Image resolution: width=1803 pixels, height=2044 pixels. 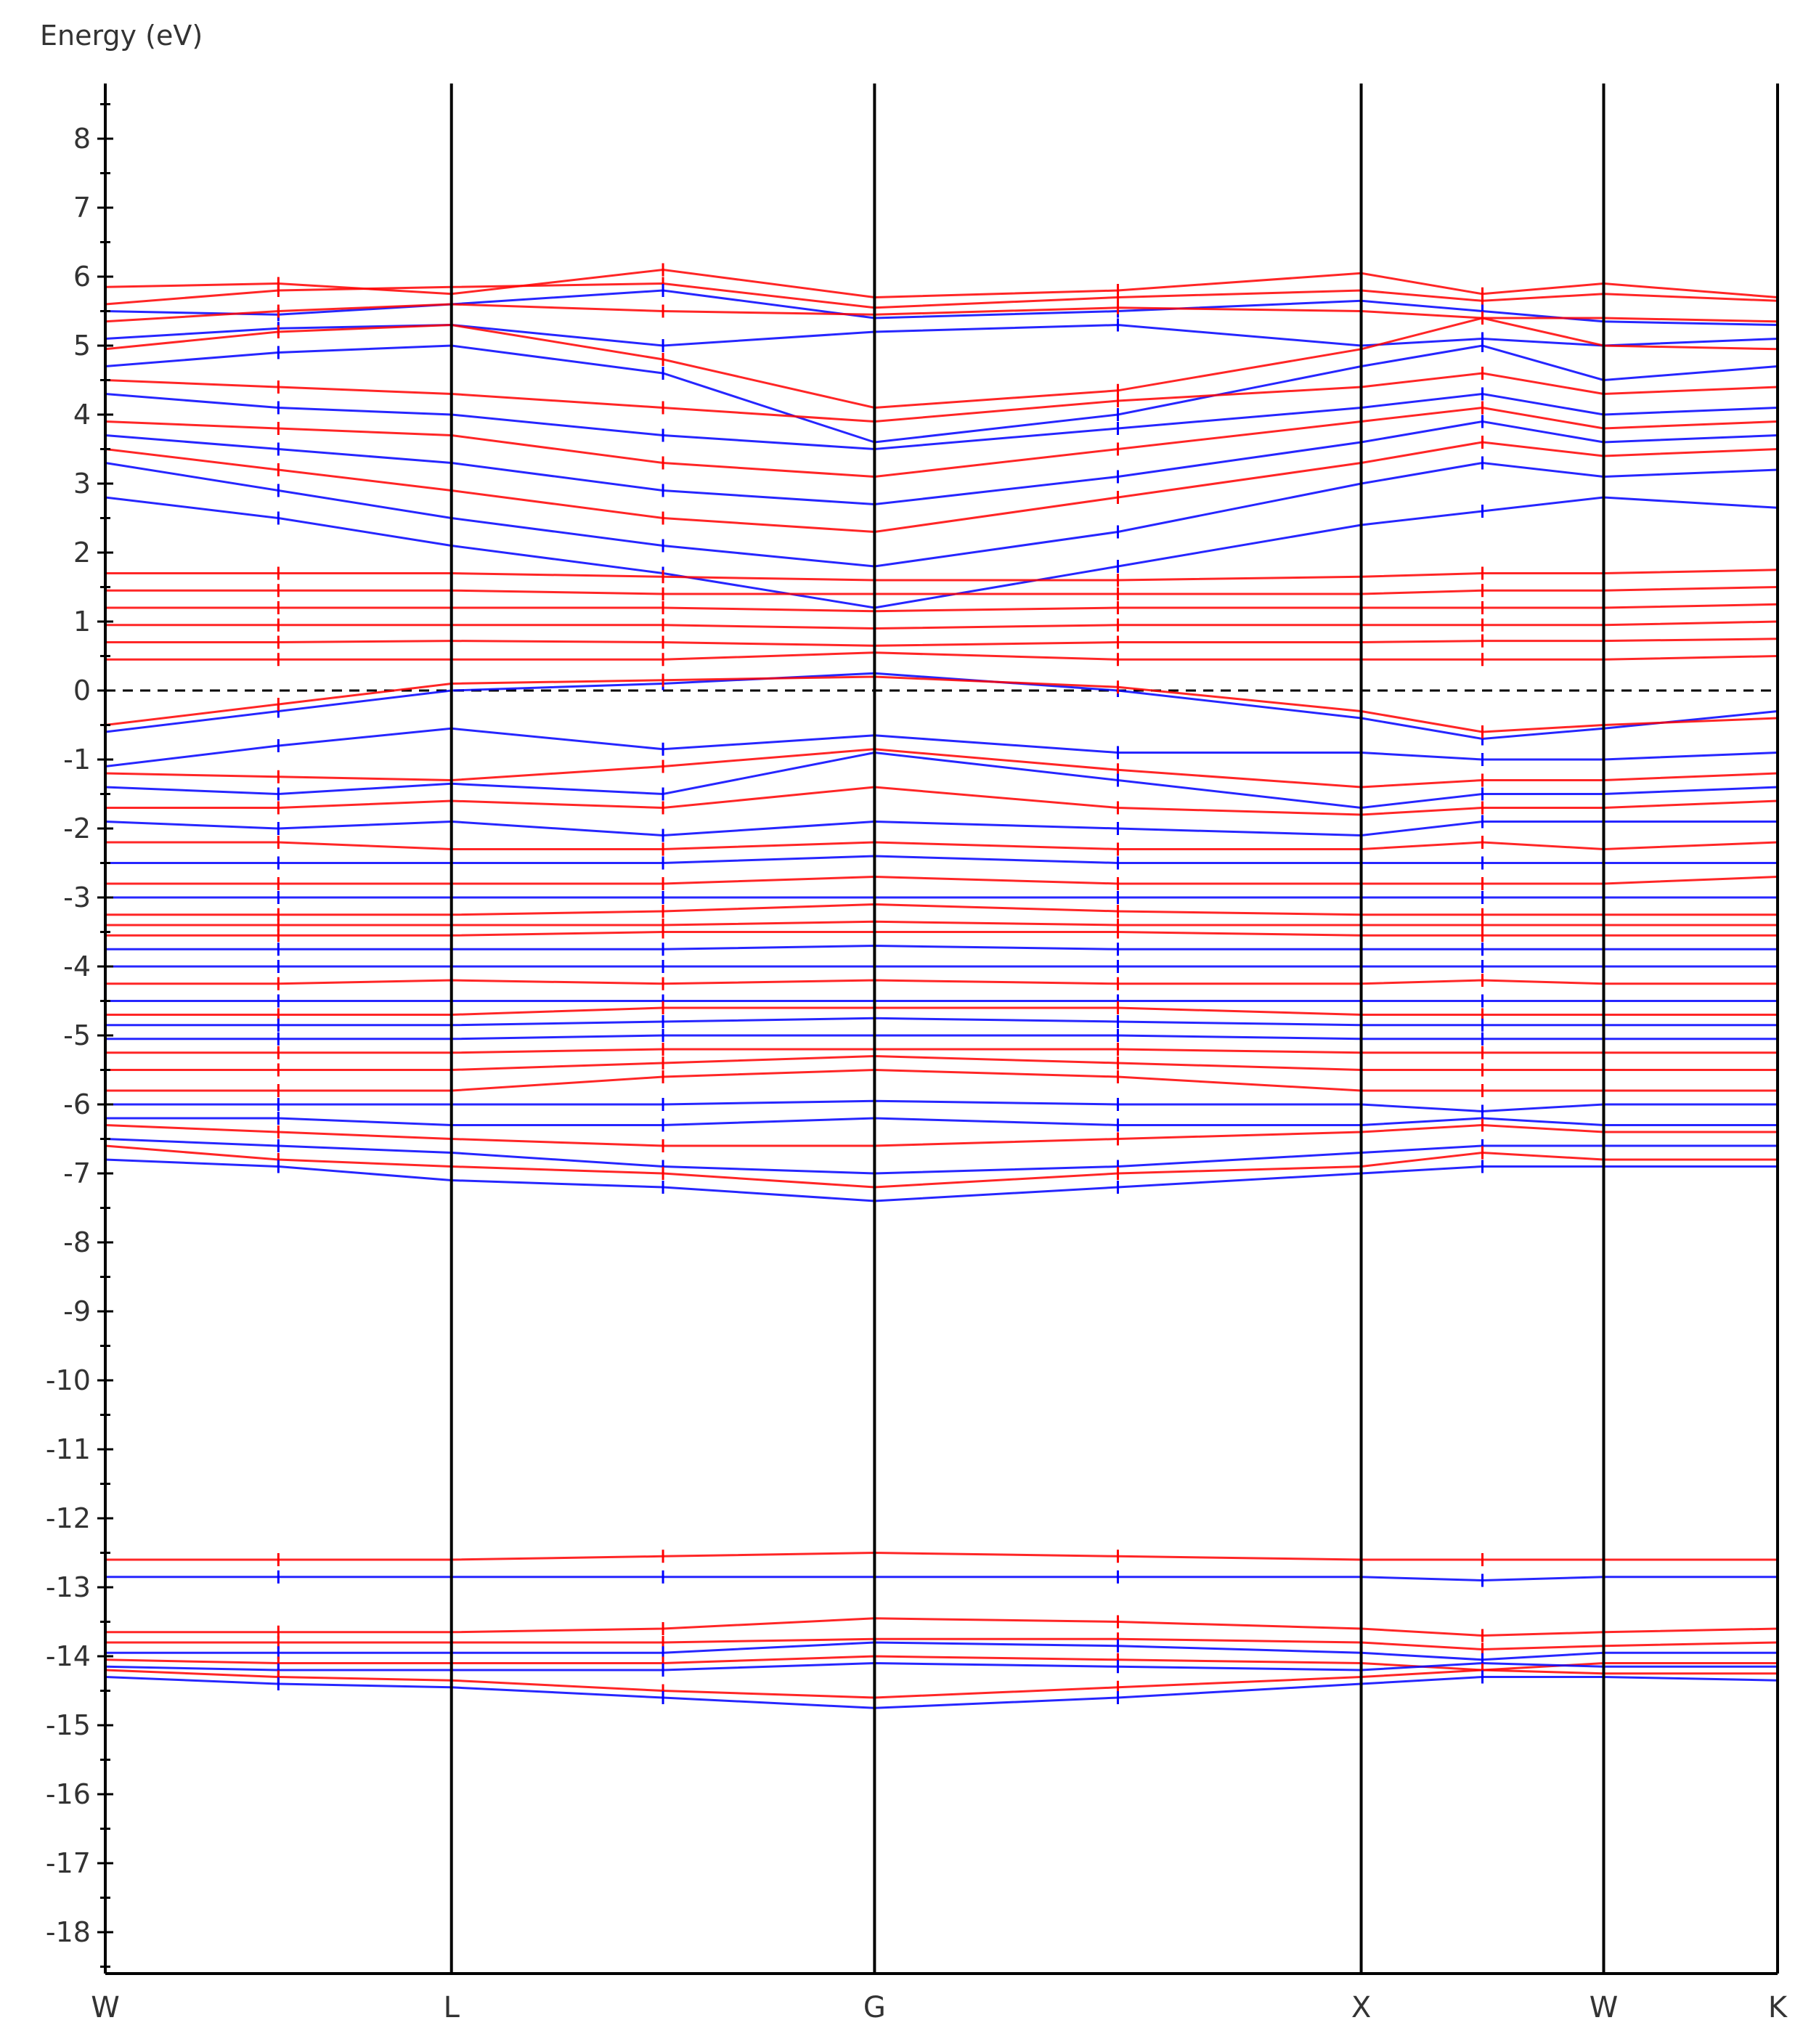 What do you see at coordinates (68, 1794) in the screenshot?
I see `y-tick-label: -16` at bounding box center [68, 1794].